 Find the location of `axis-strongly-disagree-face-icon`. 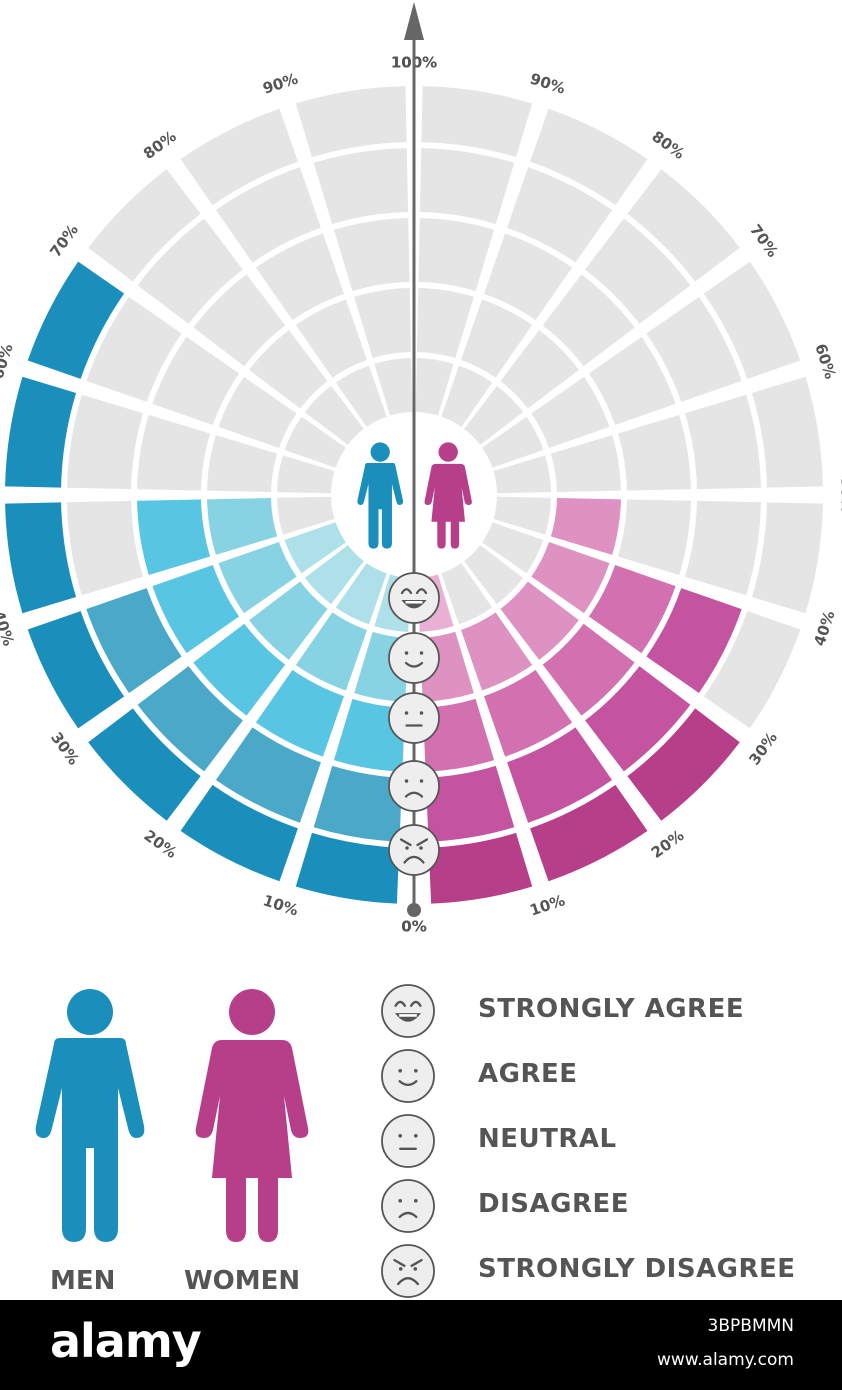

axis-strongly-disagree-face-icon is located at coordinates (414, 850).